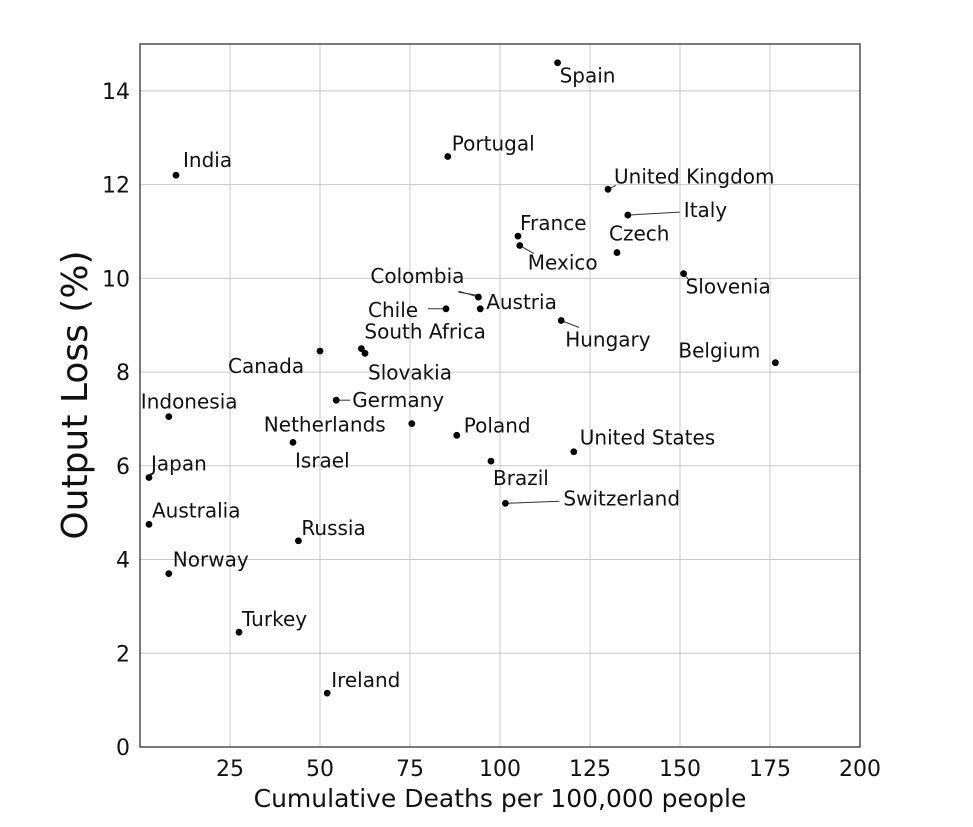  I want to click on point-label: Australia, so click(196, 510).